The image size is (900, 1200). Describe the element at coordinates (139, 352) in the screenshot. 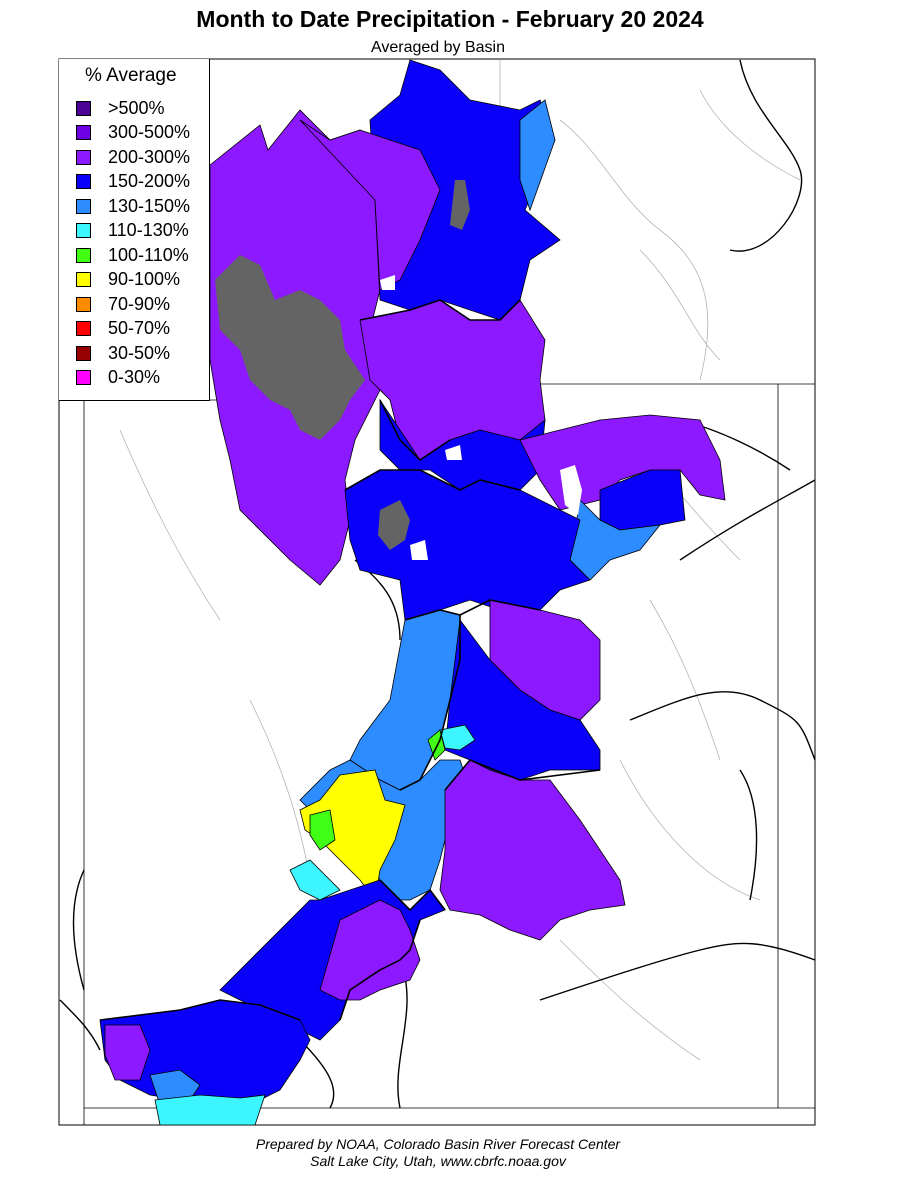

I see `legend-label: 30-50%` at that location.